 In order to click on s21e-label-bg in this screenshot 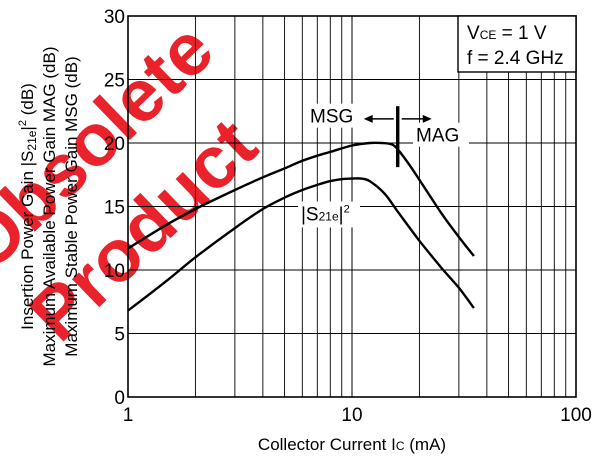, I will do `click(329, 214)`.